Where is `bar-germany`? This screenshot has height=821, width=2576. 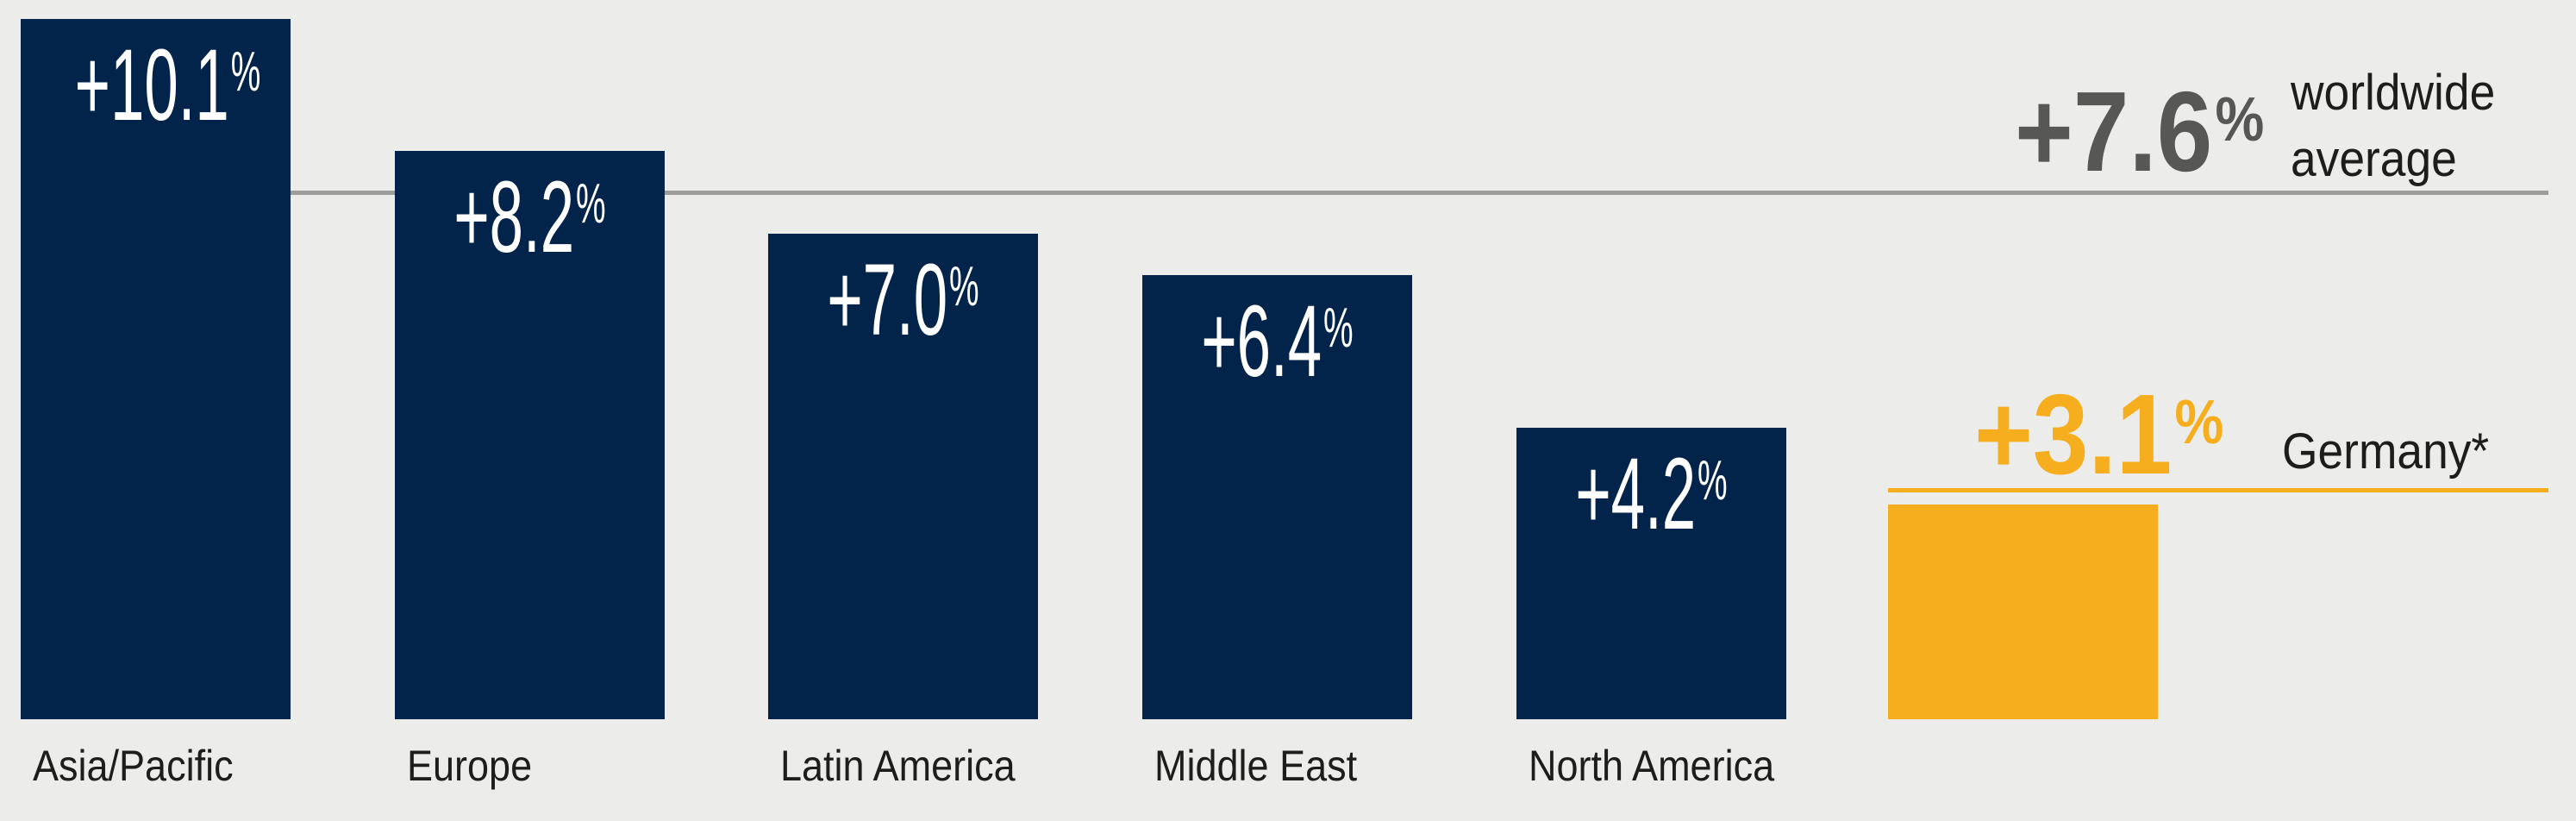 bar-germany is located at coordinates (2023, 612).